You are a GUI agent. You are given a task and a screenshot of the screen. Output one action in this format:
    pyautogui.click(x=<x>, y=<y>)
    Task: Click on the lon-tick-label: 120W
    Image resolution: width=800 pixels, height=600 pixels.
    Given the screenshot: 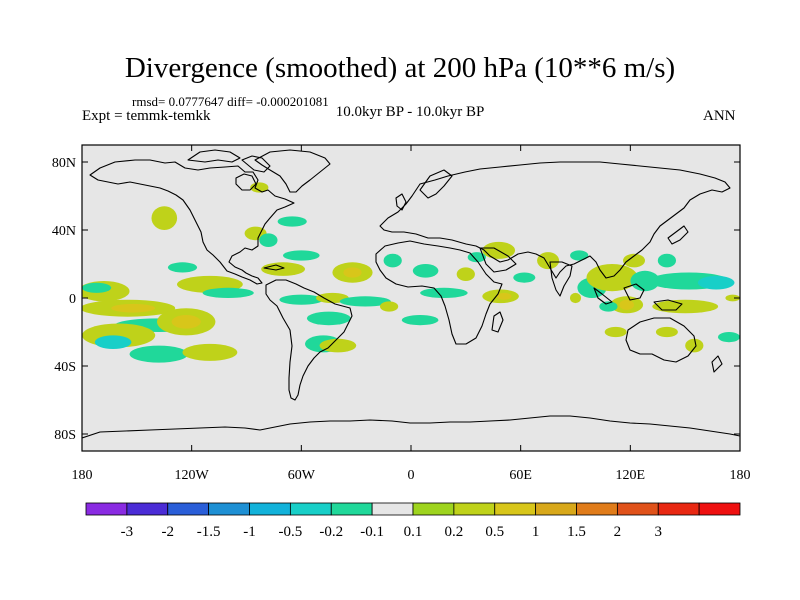 What is the action you would take?
    pyautogui.click(x=192, y=475)
    